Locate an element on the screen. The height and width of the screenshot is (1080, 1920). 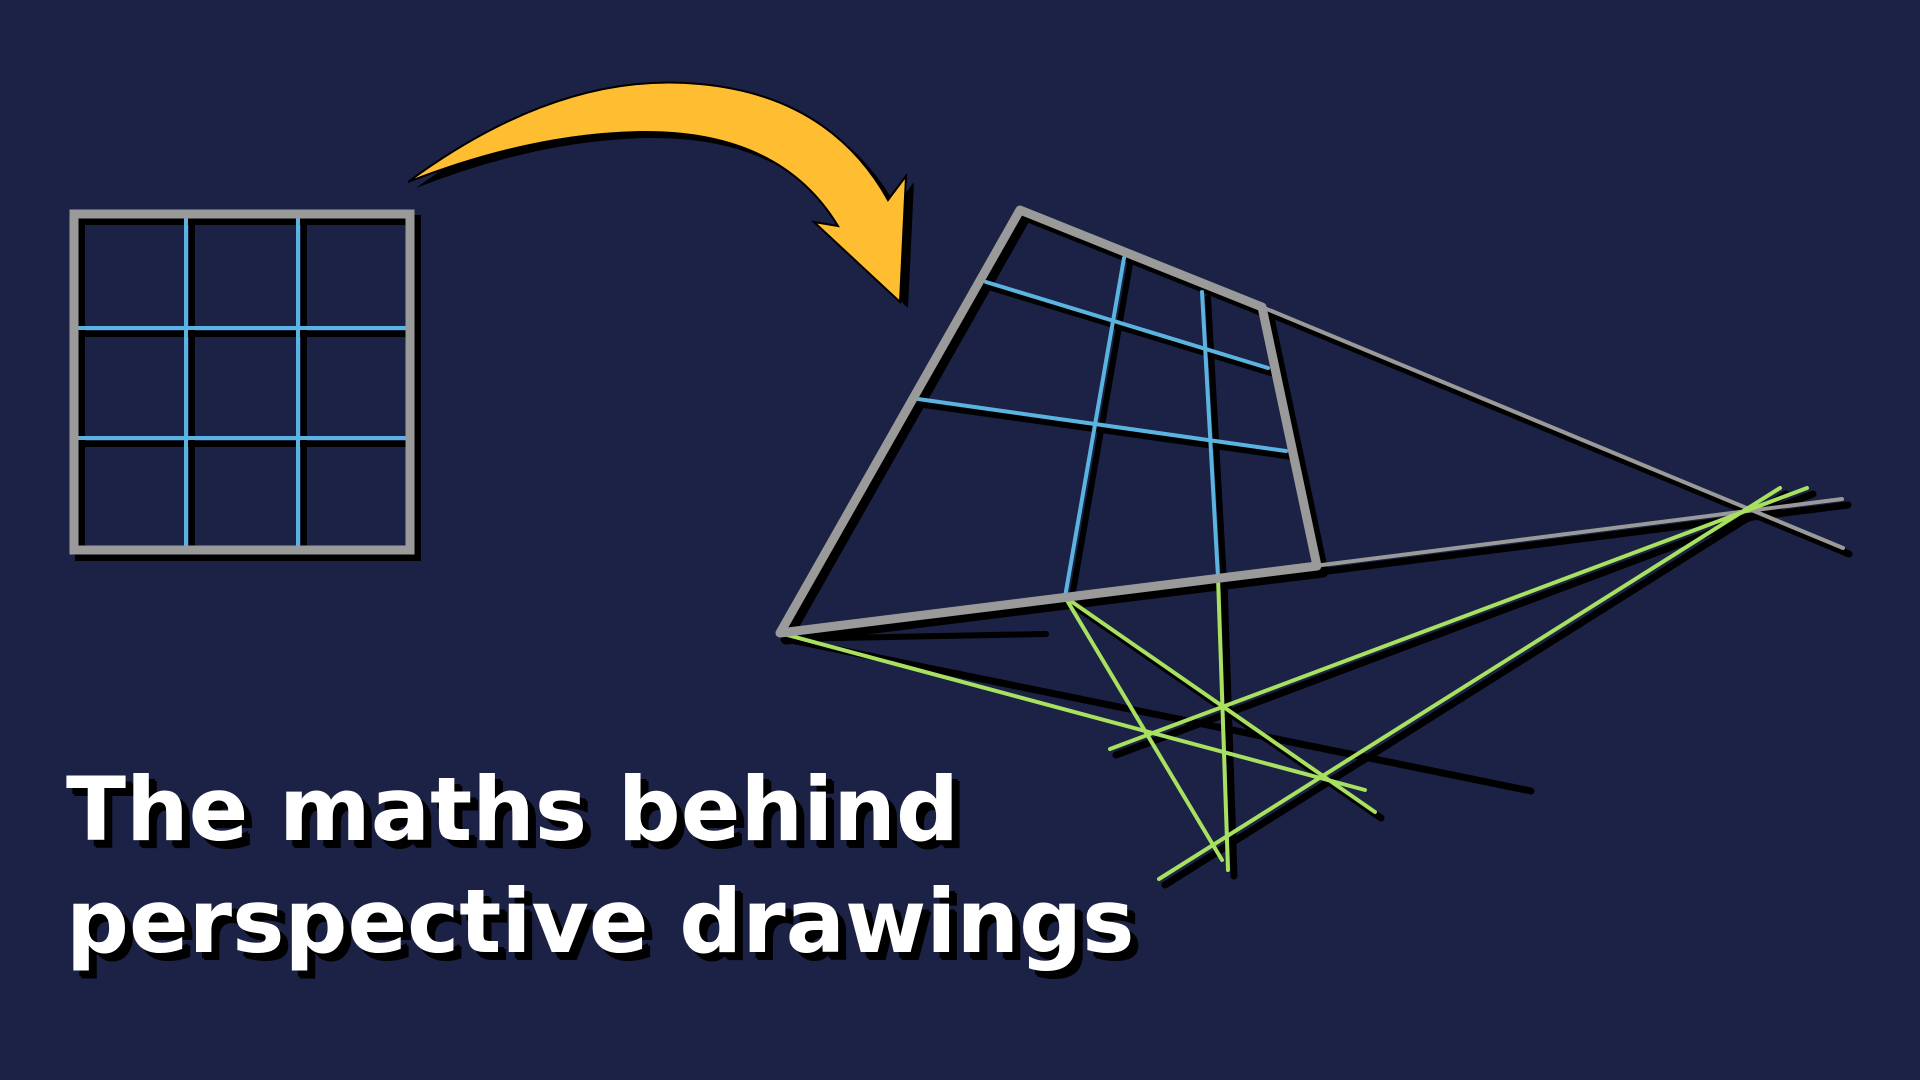
square-grid is located at coordinates (245, 385).